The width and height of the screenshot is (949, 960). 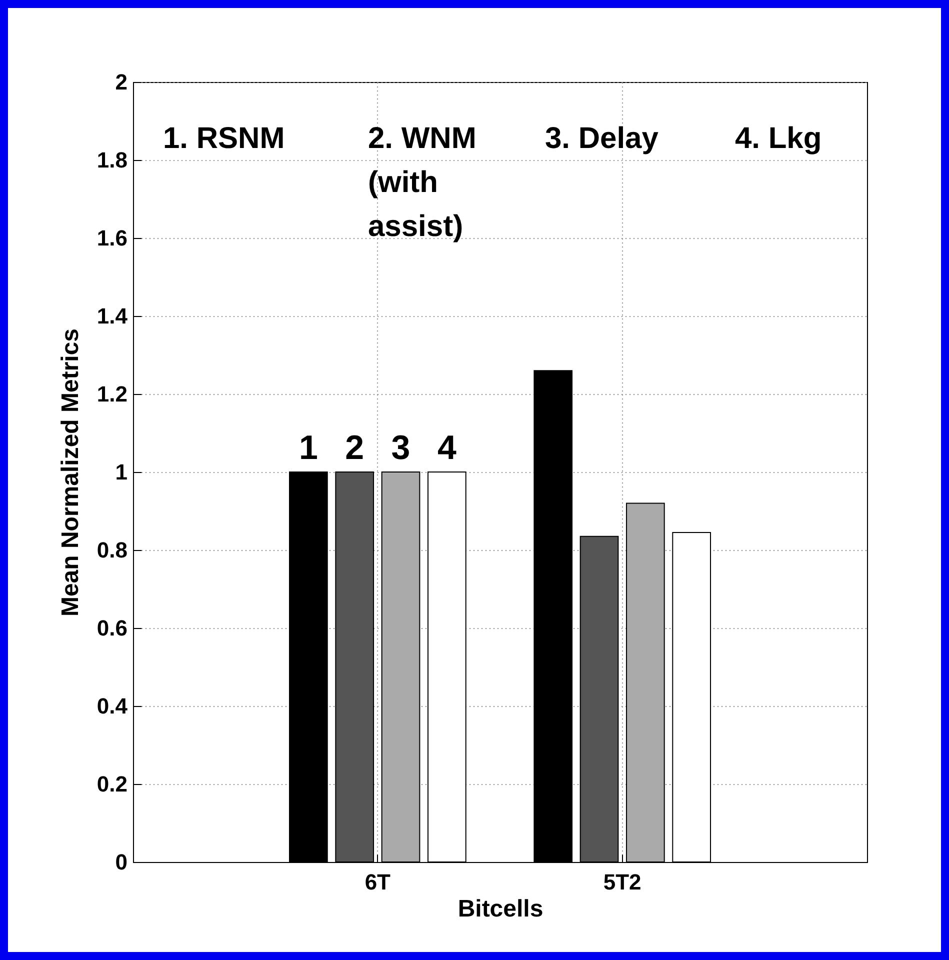 What do you see at coordinates (308, 448) in the screenshot?
I see `annotation: 1` at bounding box center [308, 448].